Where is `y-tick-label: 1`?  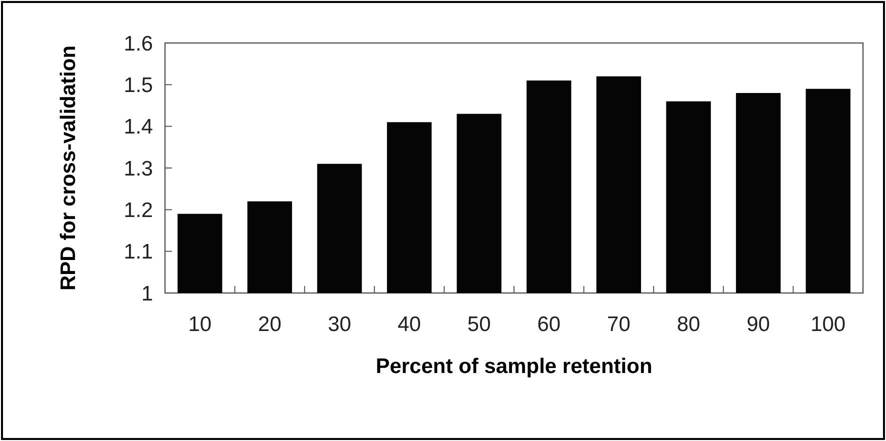
y-tick-label: 1 is located at coordinates (147, 294).